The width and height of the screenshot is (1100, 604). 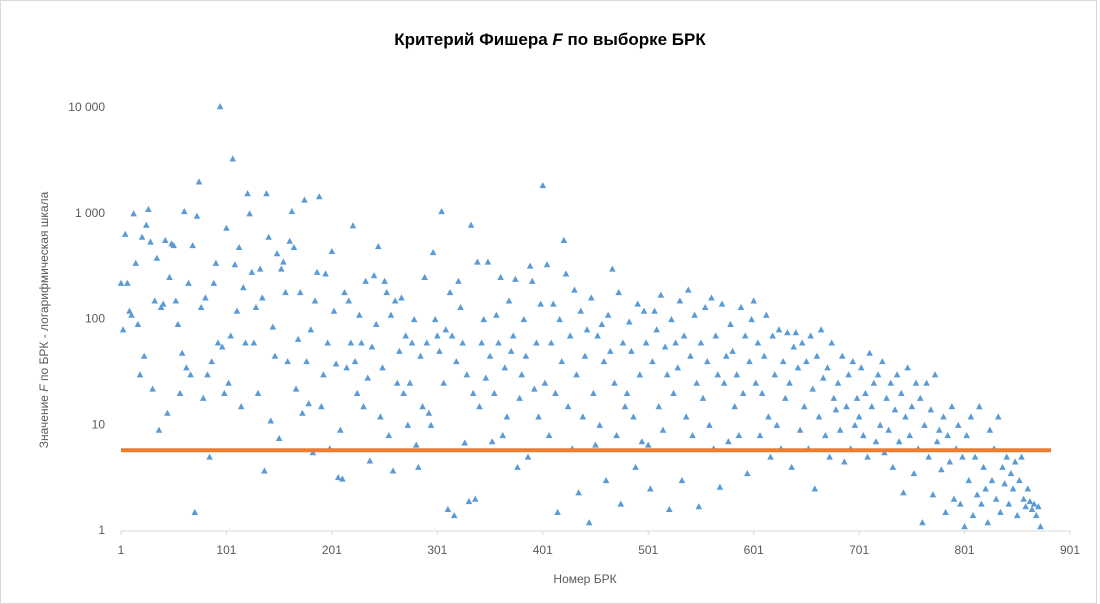 I want to click on y-tick-label: 1, so click(x=101, y=530).